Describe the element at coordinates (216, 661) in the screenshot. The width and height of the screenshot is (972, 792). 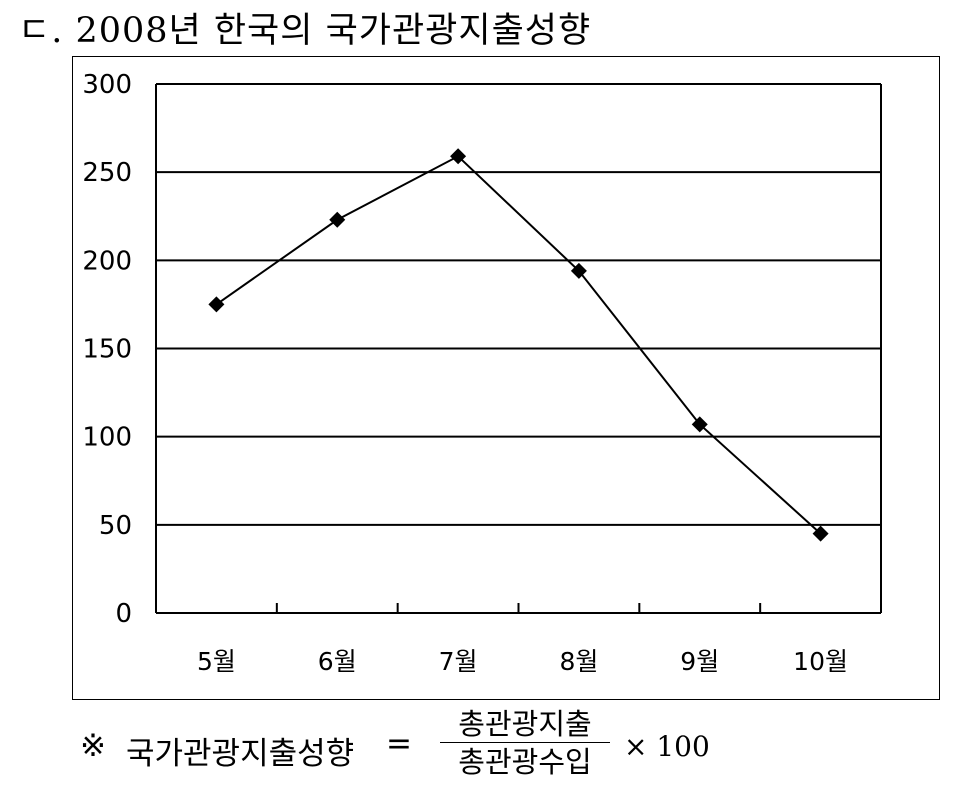
I see `x-tick-label: 5월` at that location.